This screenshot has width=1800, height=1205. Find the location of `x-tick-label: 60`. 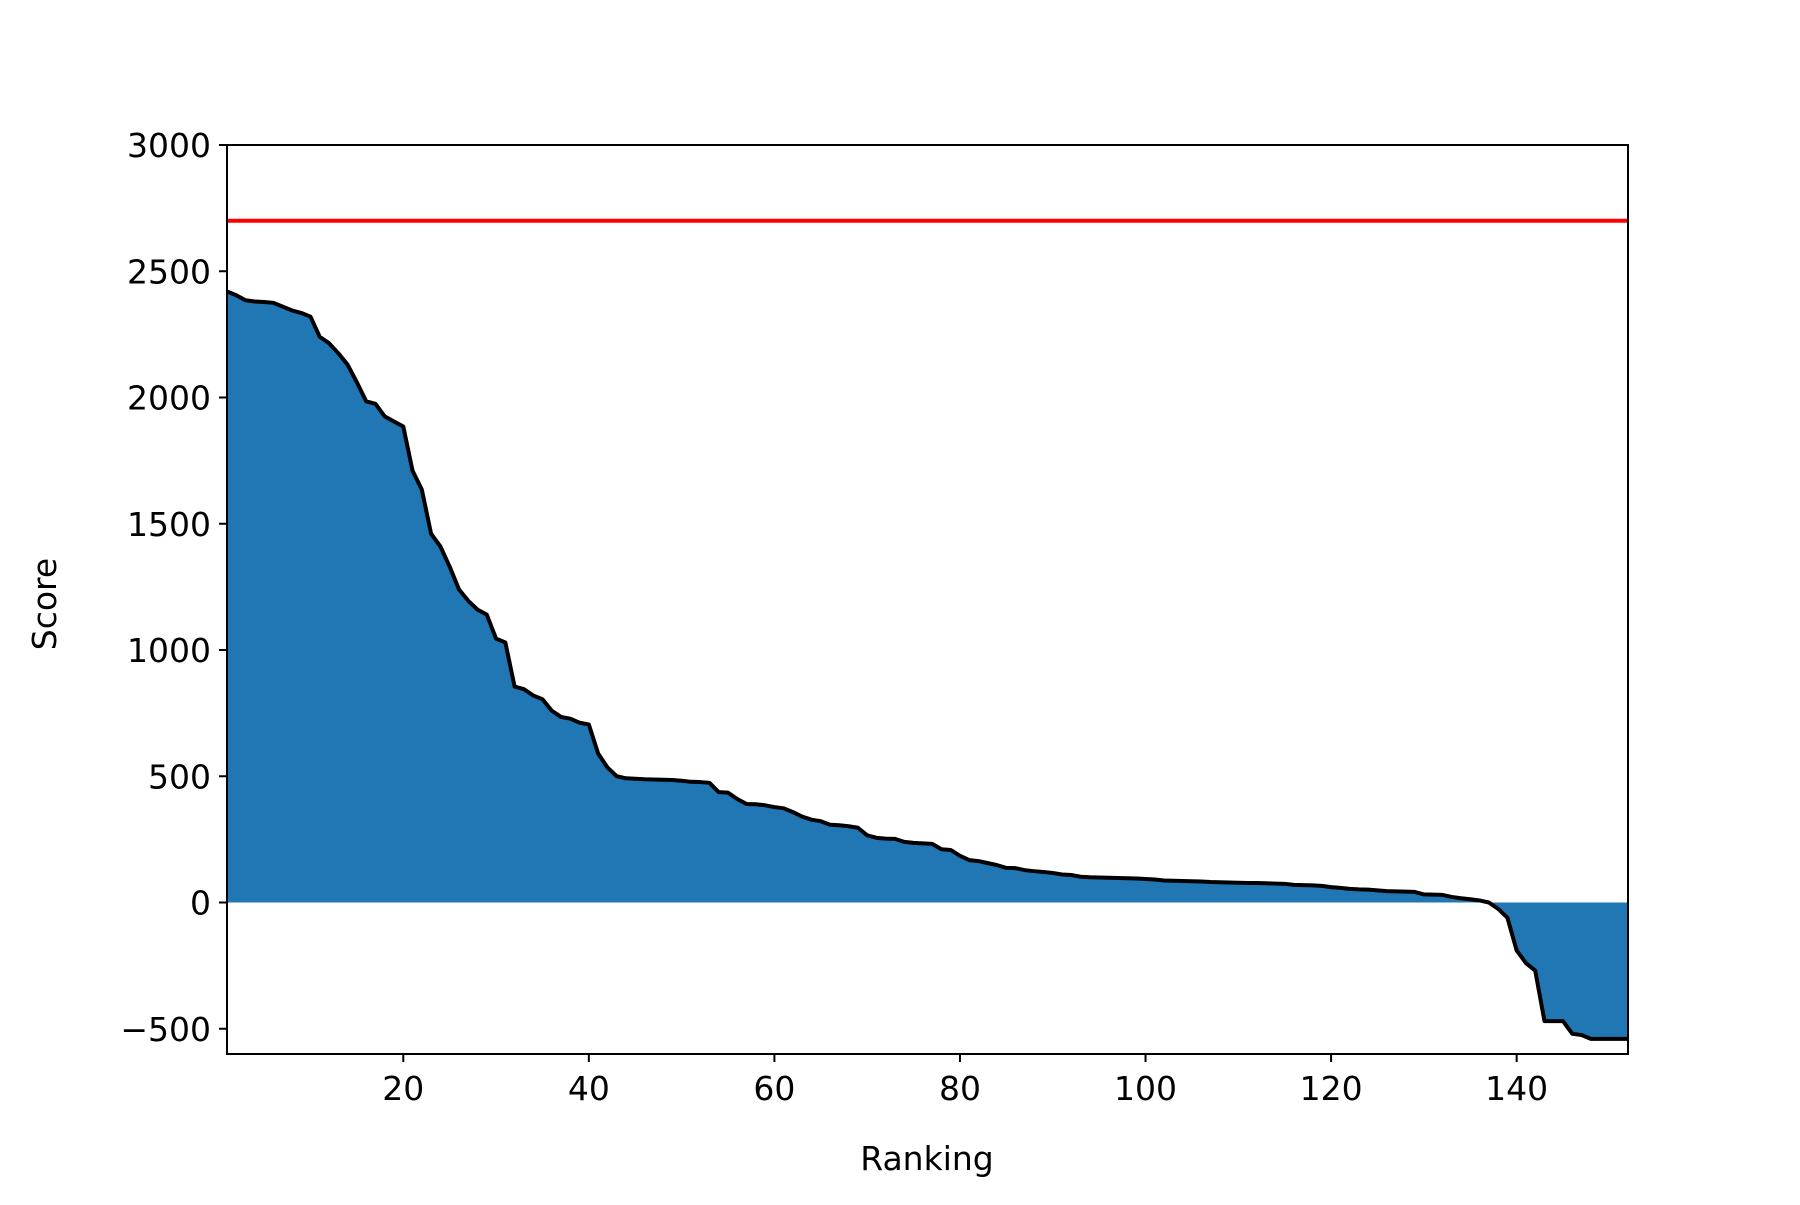

x-tick-label: 60 is located at coordinates (774, 1088).